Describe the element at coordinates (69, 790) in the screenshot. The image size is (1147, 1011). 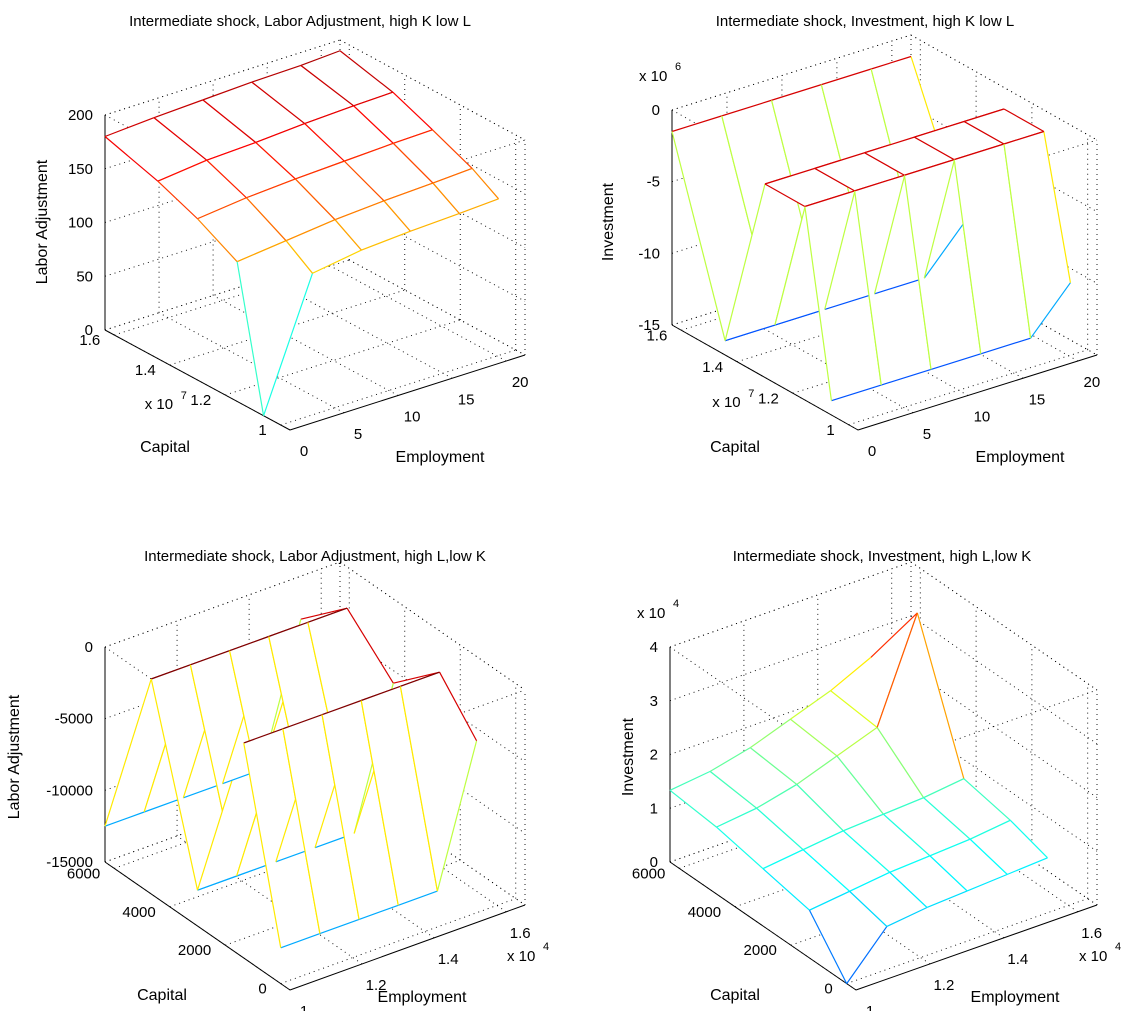
I see `z-tick-label: -10000` at that location.